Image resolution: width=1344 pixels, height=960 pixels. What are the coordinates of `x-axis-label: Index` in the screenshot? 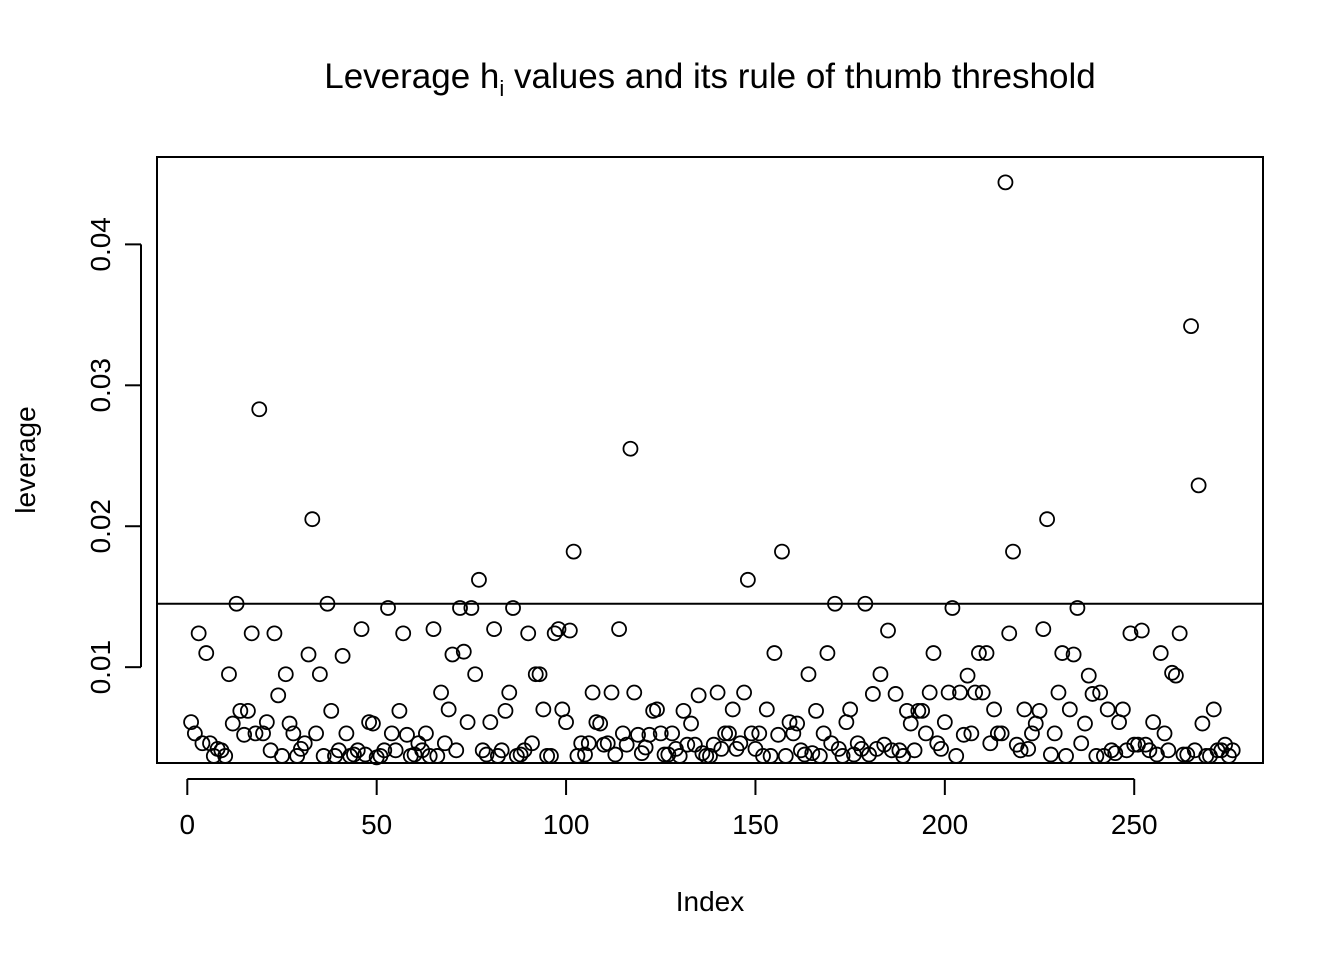 It's located at (710, 901).